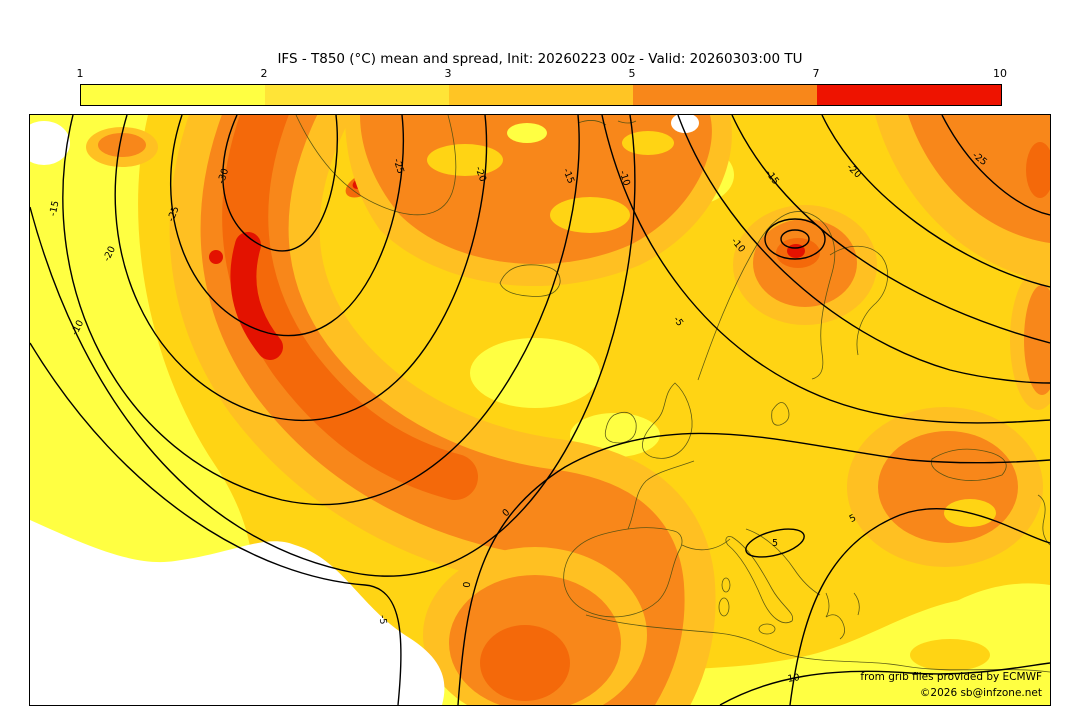 The height and width of the screenshot is (718, 1080). Describe the element at coordinates (1000, 73) in the screenshot. I see `colorbar-tick-label: 10` at that location.